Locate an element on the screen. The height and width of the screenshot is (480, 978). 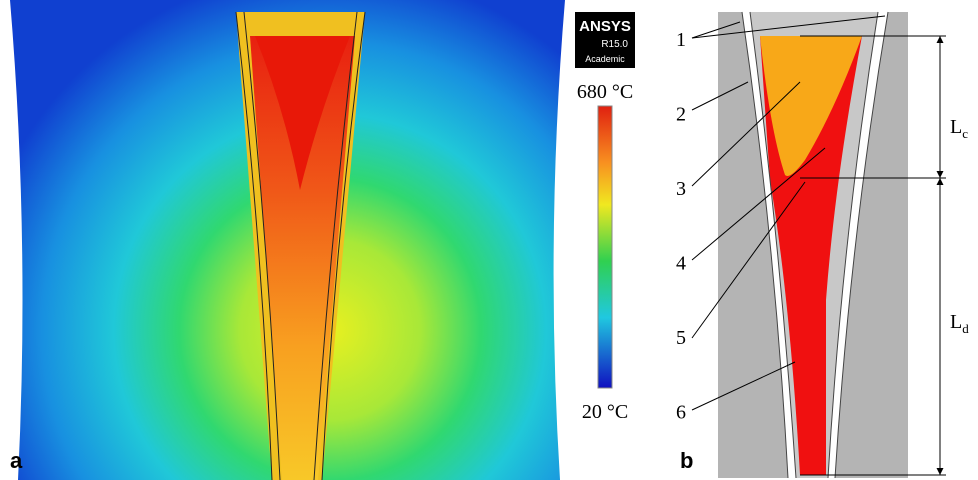
callout-number: 1 is located at coordinates (681, 40).